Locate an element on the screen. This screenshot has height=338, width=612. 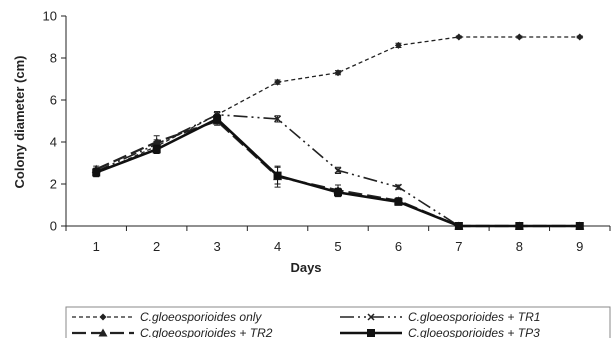
x-tick-label: 7 is located at coordinates (458, 246).